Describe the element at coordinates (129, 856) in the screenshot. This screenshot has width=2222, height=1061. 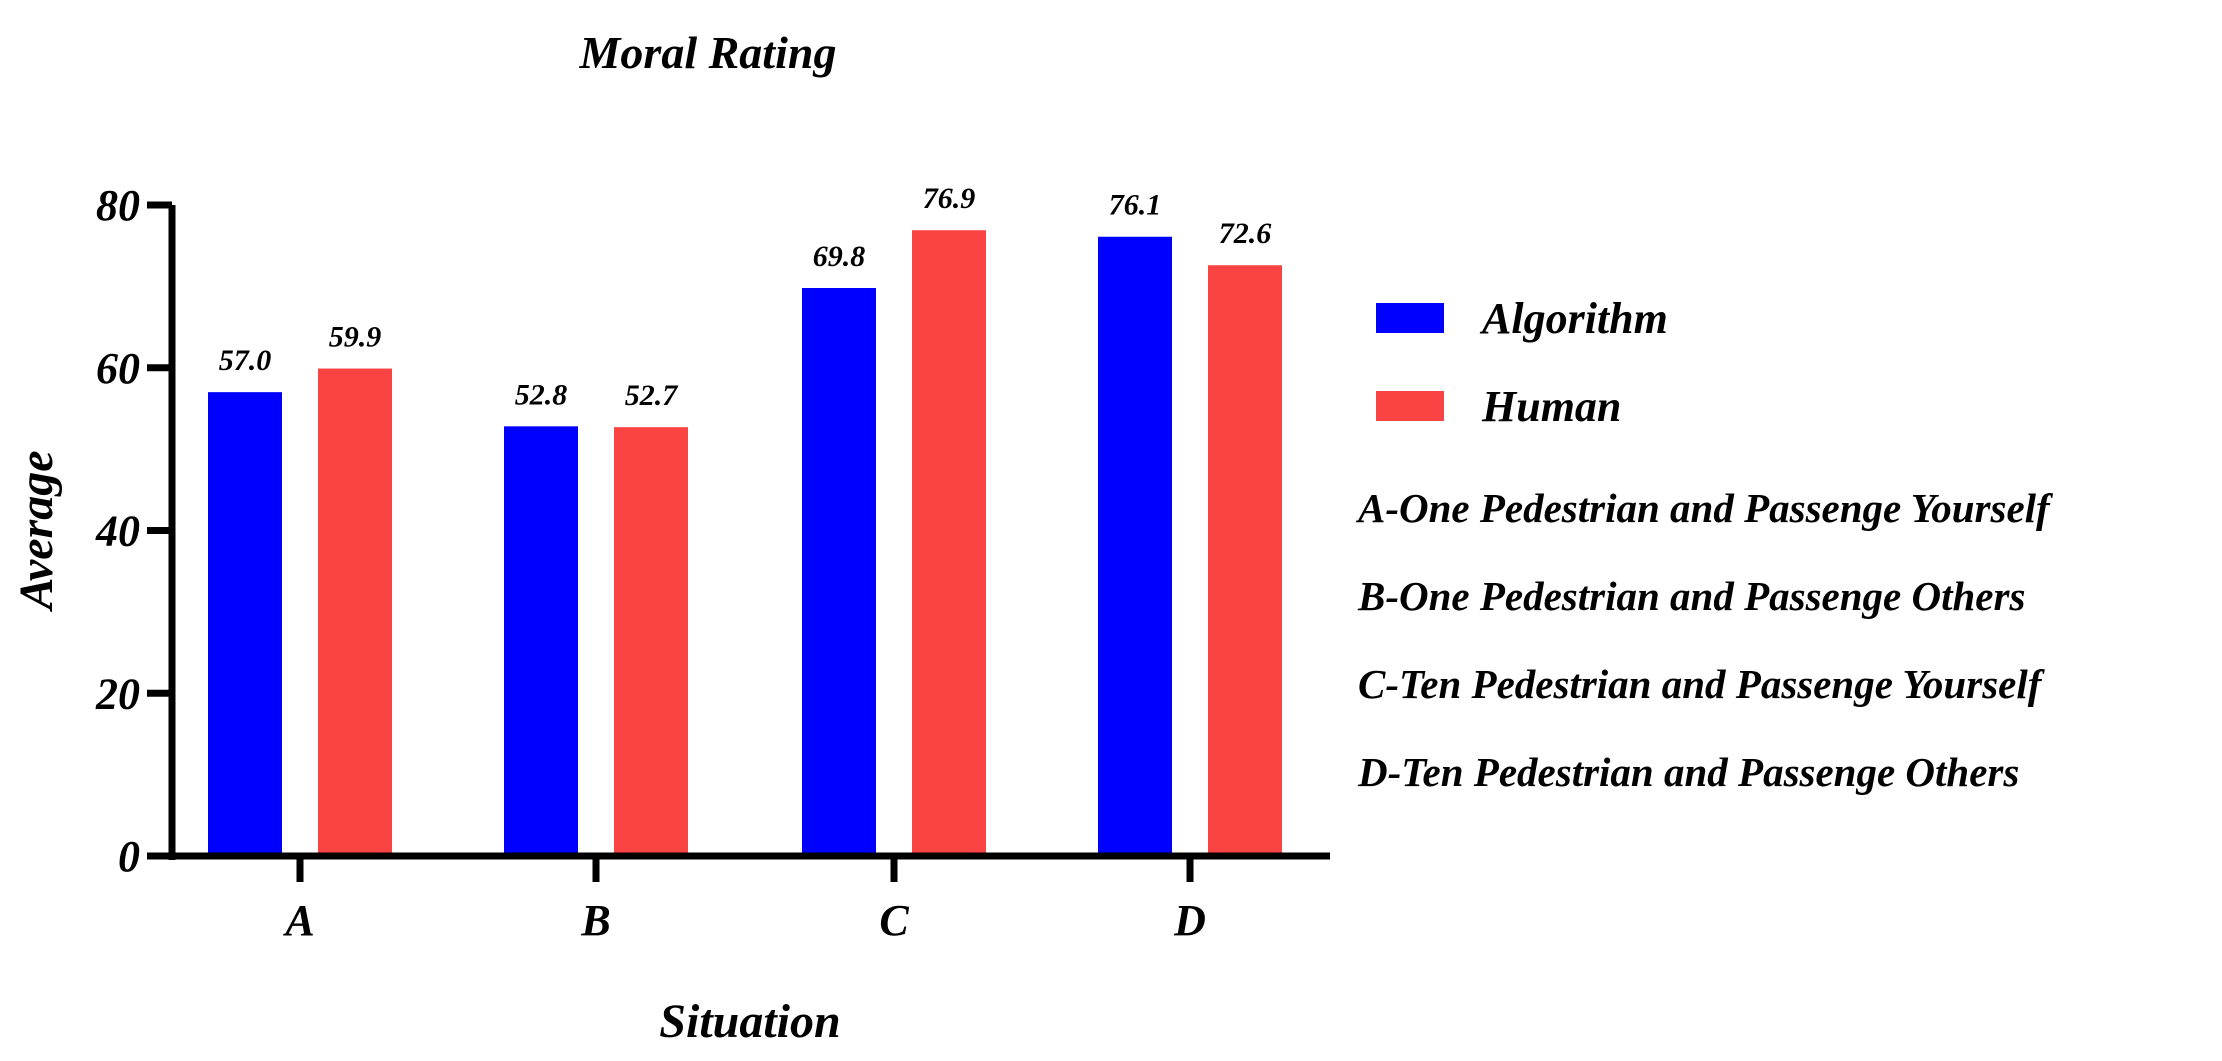
I see `y-tick-label: 0` at that location.